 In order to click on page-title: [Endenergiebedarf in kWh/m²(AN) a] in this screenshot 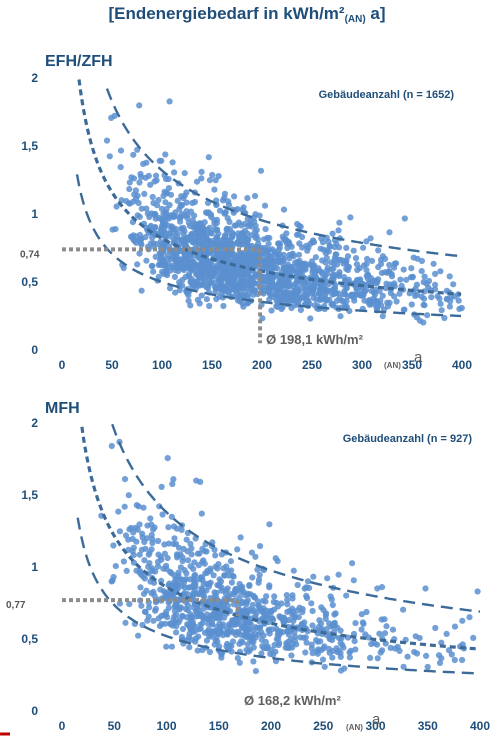, I will do `click(247, 14)`.